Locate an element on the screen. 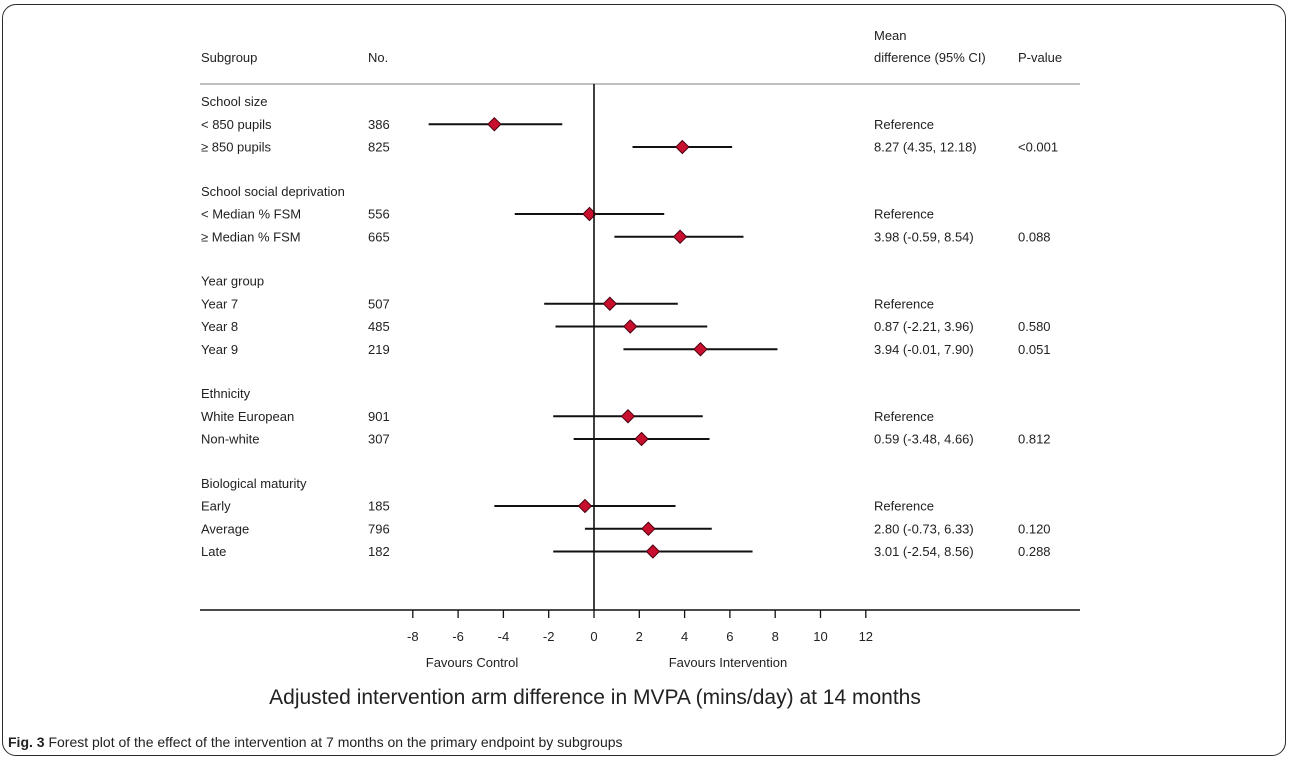  row-label: Average is located at coordinates (225, 528).